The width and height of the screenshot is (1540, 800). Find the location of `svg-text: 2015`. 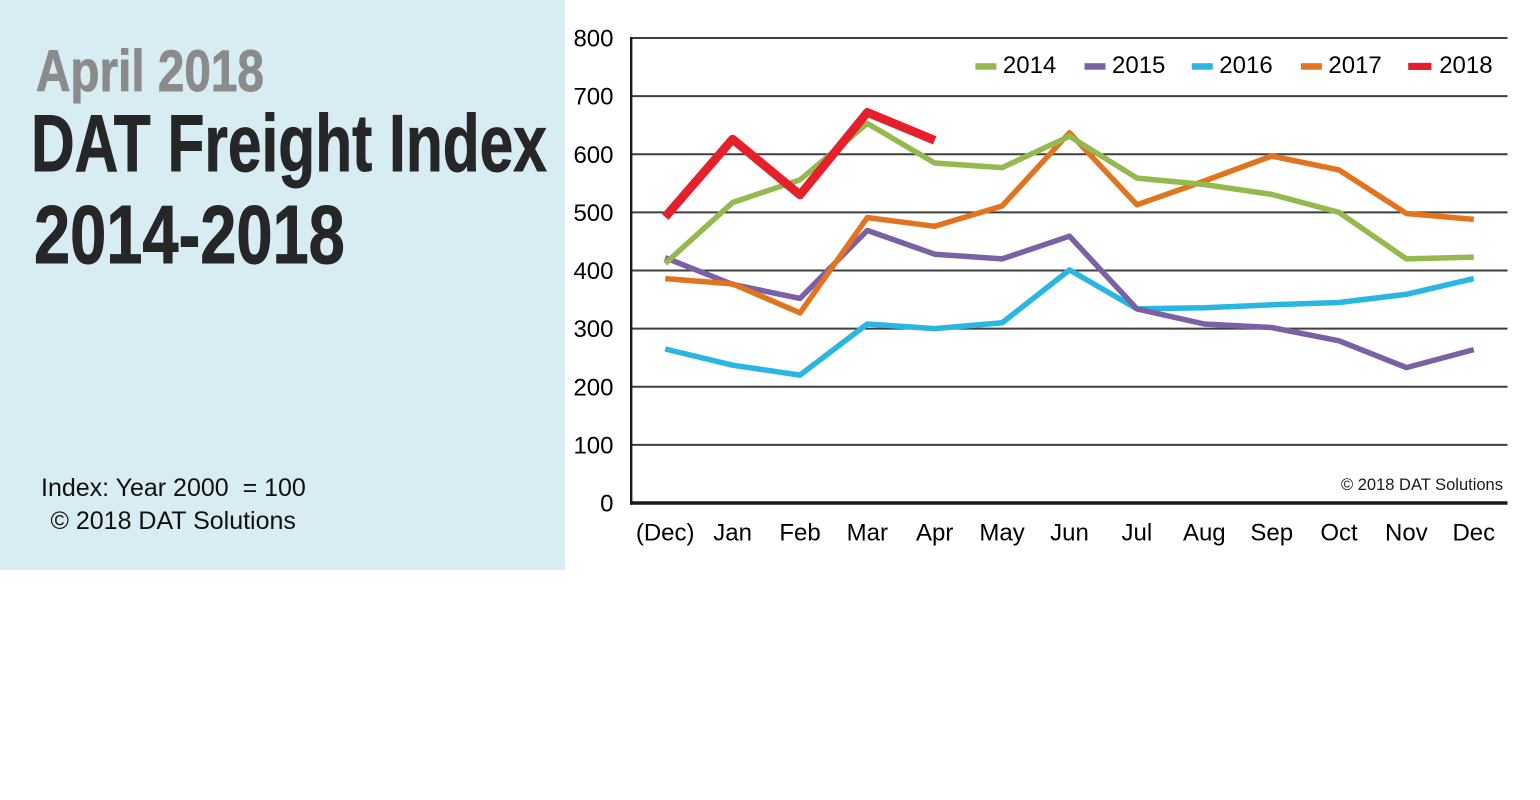

svg-text: 2015 is located at coordinates (1138, 65).